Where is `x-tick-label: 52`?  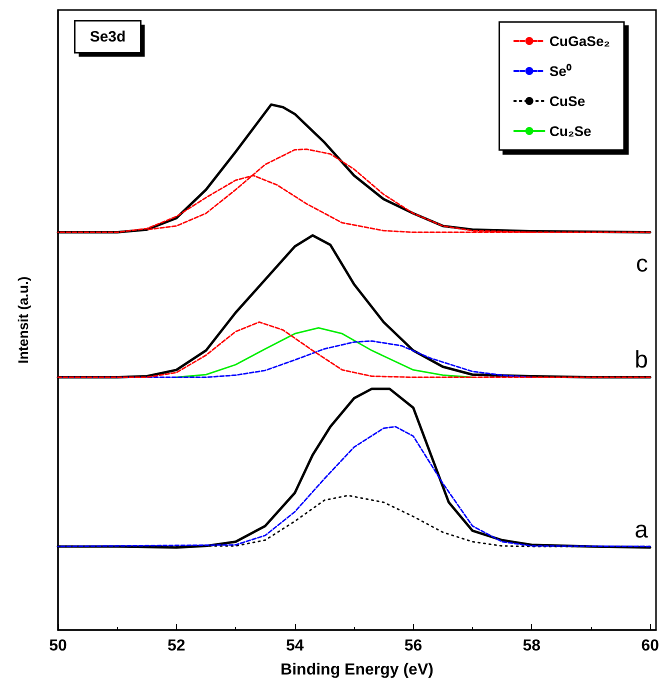 x-tick-label: 52 is located at coordinates (177, 646).